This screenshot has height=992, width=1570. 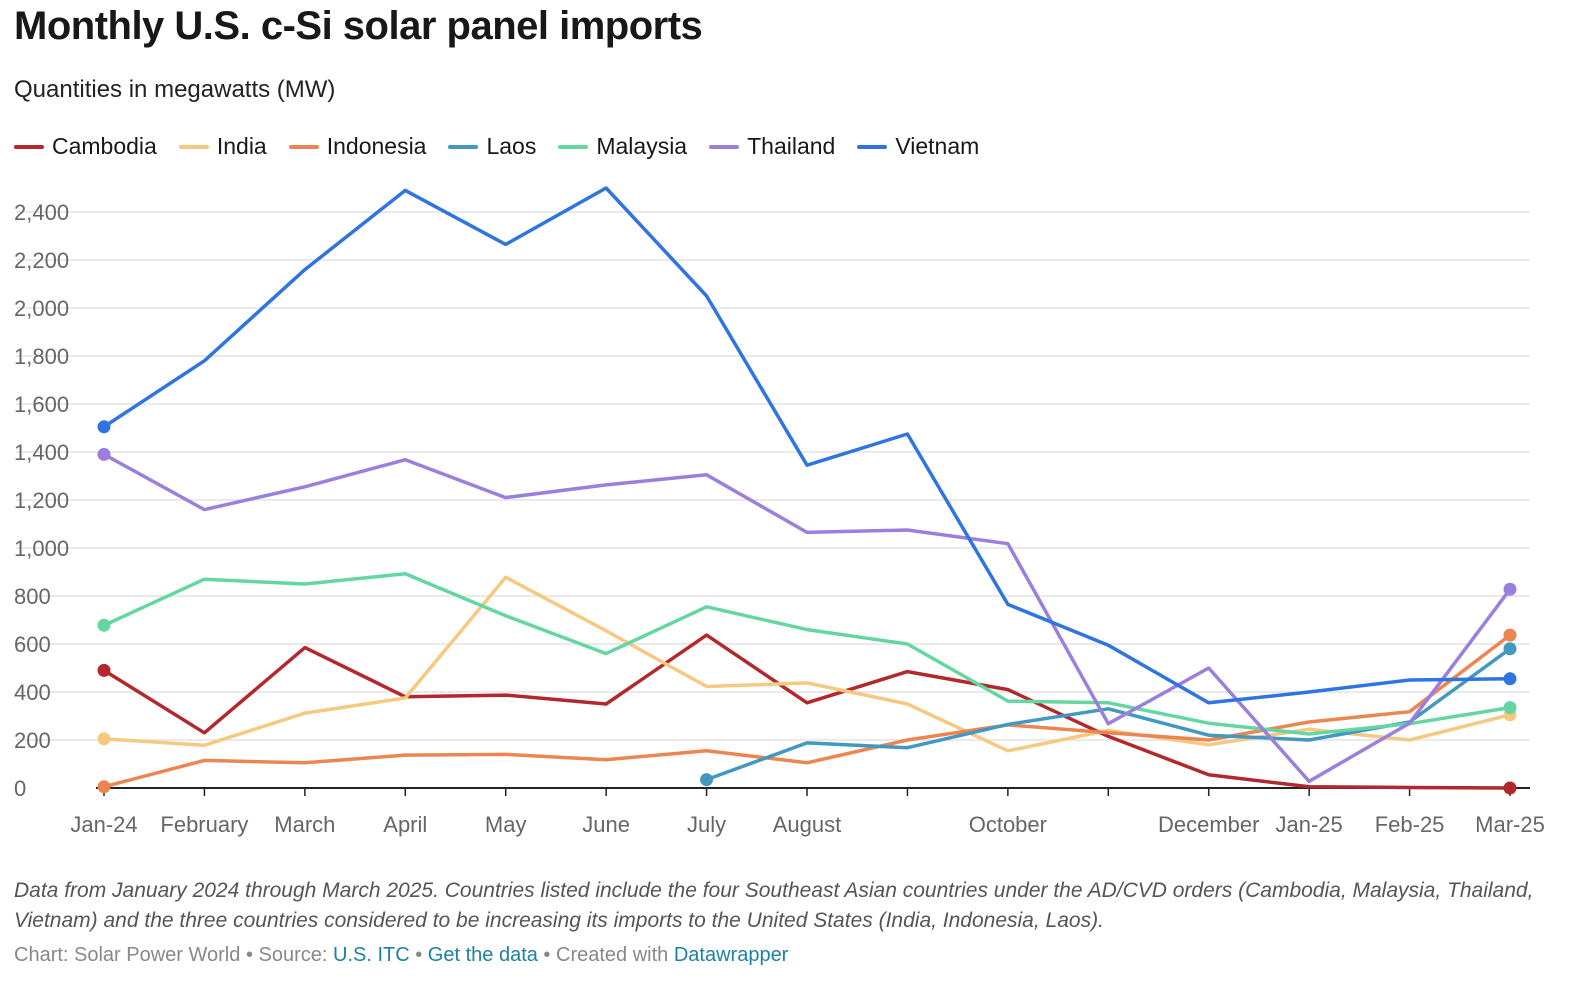 What do you see at coordinates (41, 260) in the screenshot?
I see `y-tick-label: 2,200` at bounding box center [41, 260].